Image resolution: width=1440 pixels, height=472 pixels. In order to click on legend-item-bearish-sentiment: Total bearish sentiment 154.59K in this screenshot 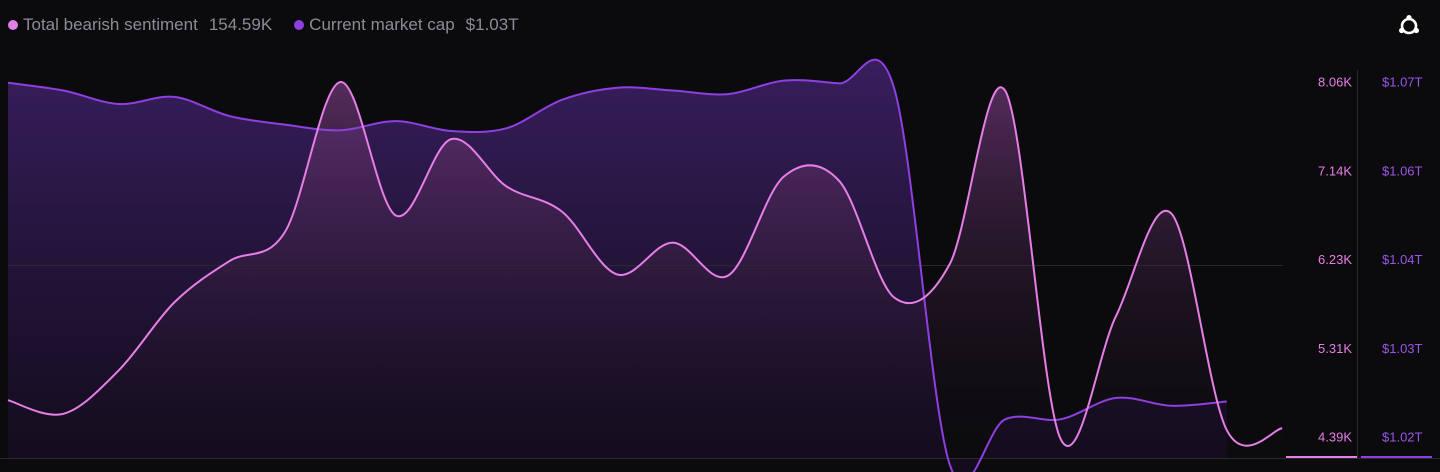, I will do `click(140, 25)`.